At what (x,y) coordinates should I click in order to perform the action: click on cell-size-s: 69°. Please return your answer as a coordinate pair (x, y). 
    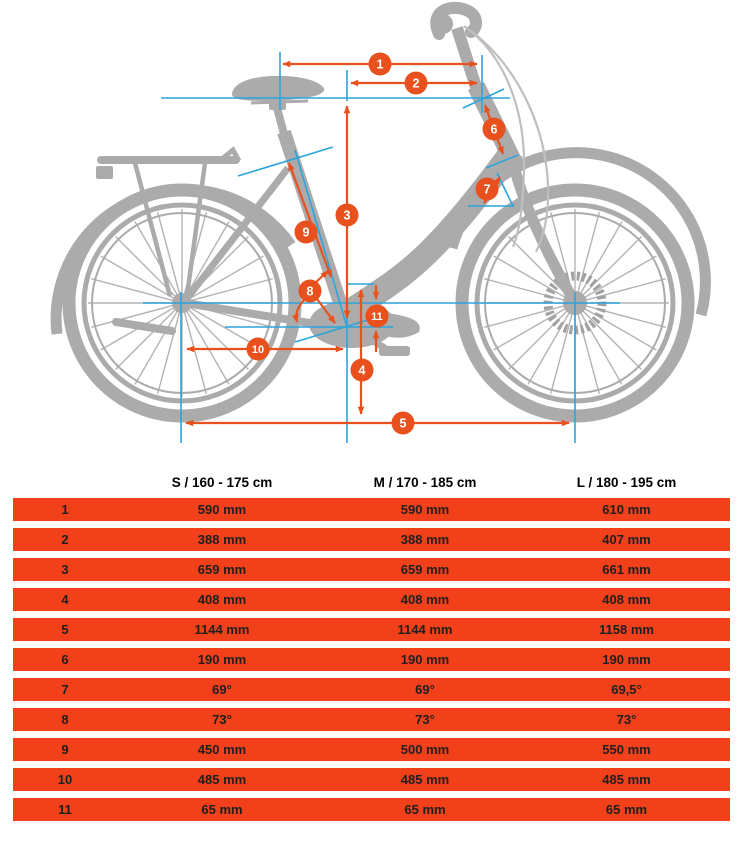
    Looking at the image, I should click on (222, 689).